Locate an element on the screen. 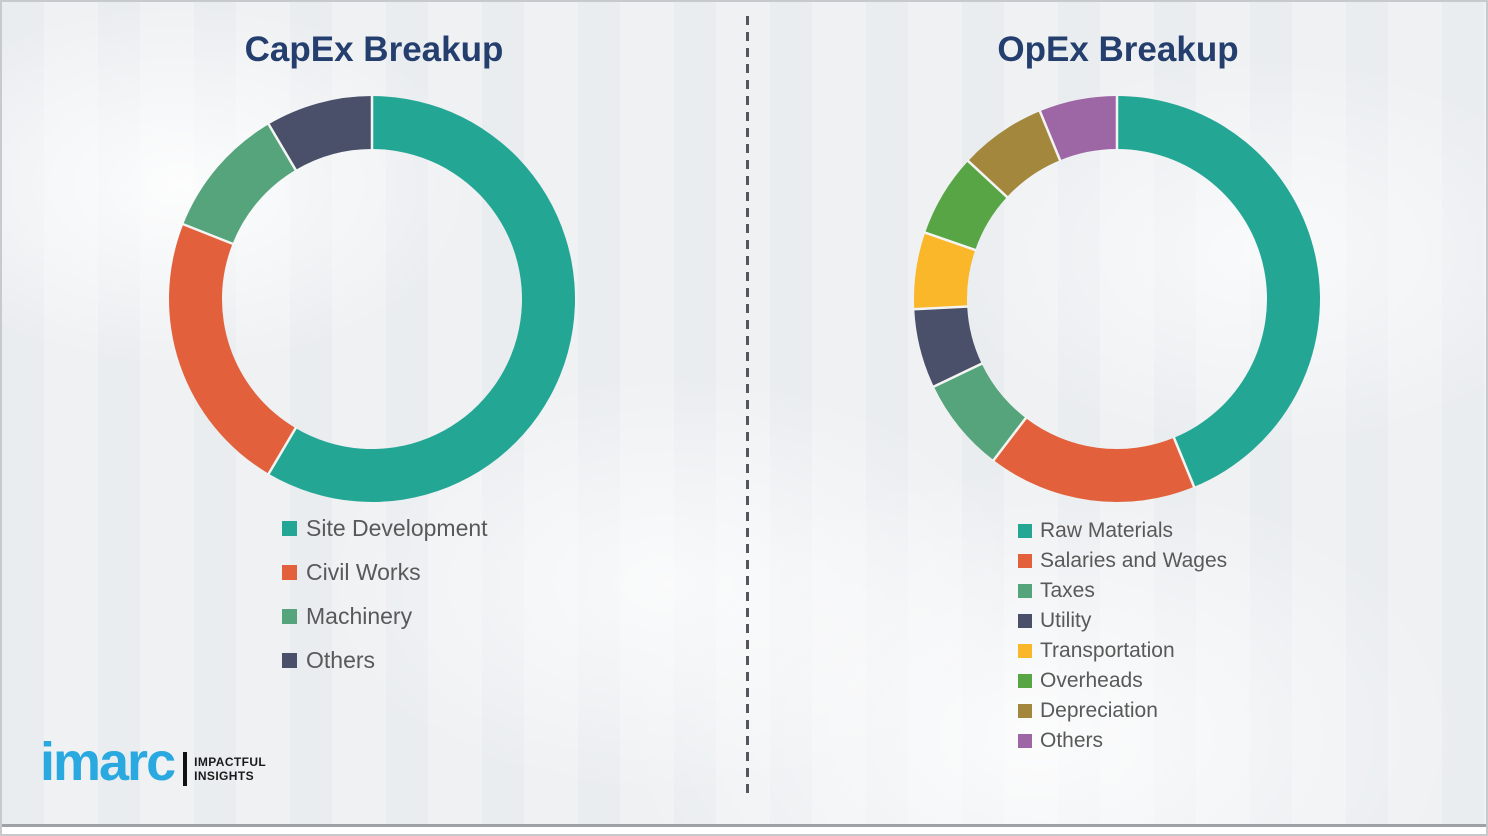 Image resolution: width=1488 pixels, height=836 pixels. donut-segment-raw-materials is located at coordinates (1219, 291).